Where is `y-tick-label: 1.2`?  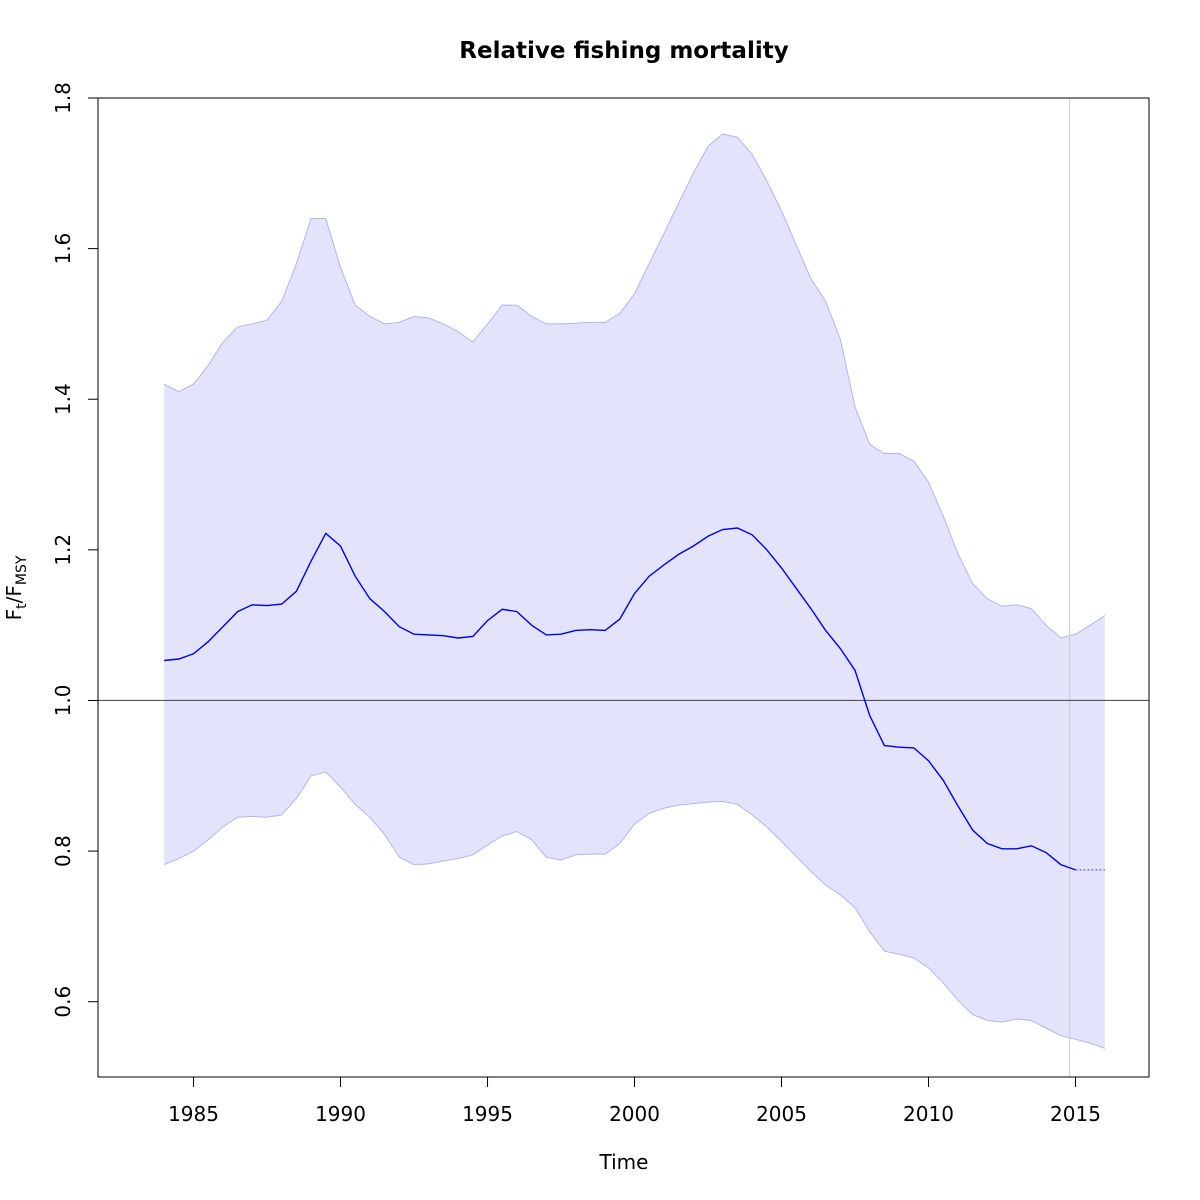
y-tick-label: 1.2 is located at coordinates (63, 550).